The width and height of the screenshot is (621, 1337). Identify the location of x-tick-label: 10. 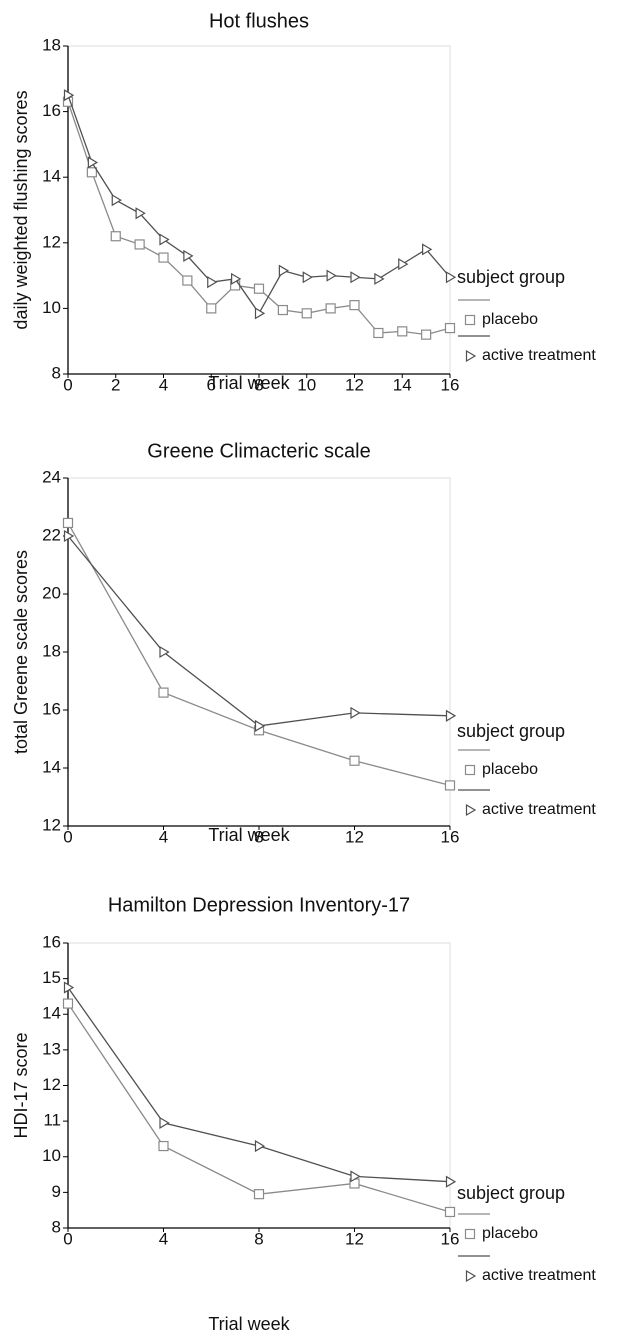
(306, 384).